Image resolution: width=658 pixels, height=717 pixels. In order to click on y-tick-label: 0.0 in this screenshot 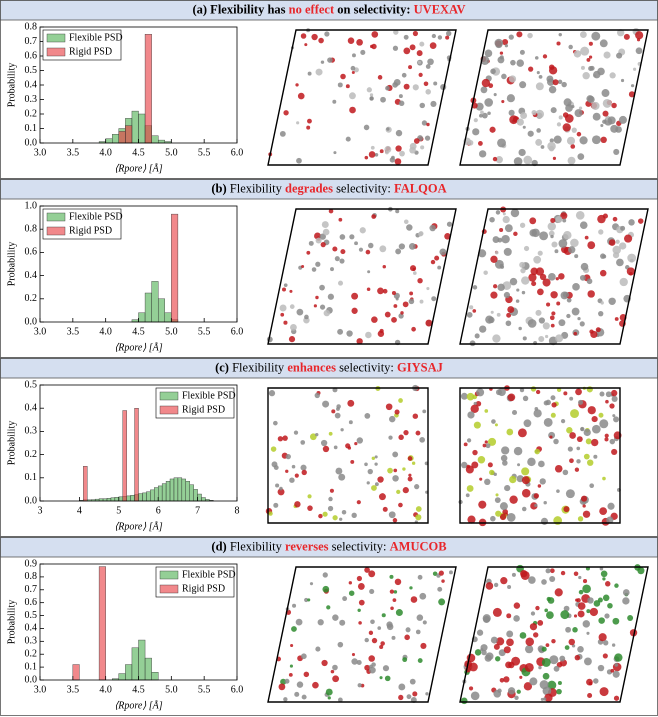, I will do `click(31, 679)`.